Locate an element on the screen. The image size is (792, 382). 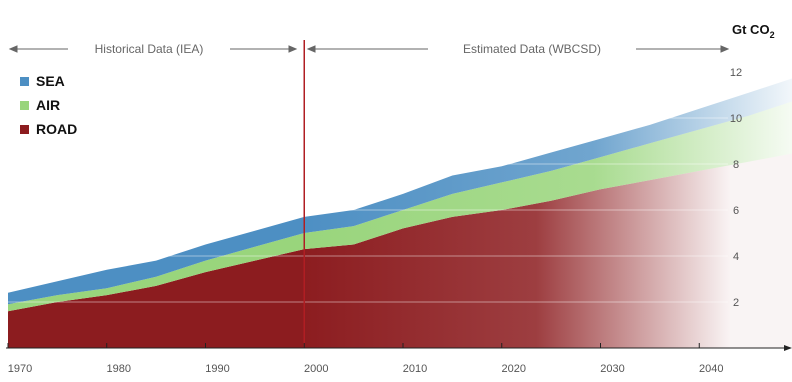
series-air-historical-area is located at coordinates (156, 272).